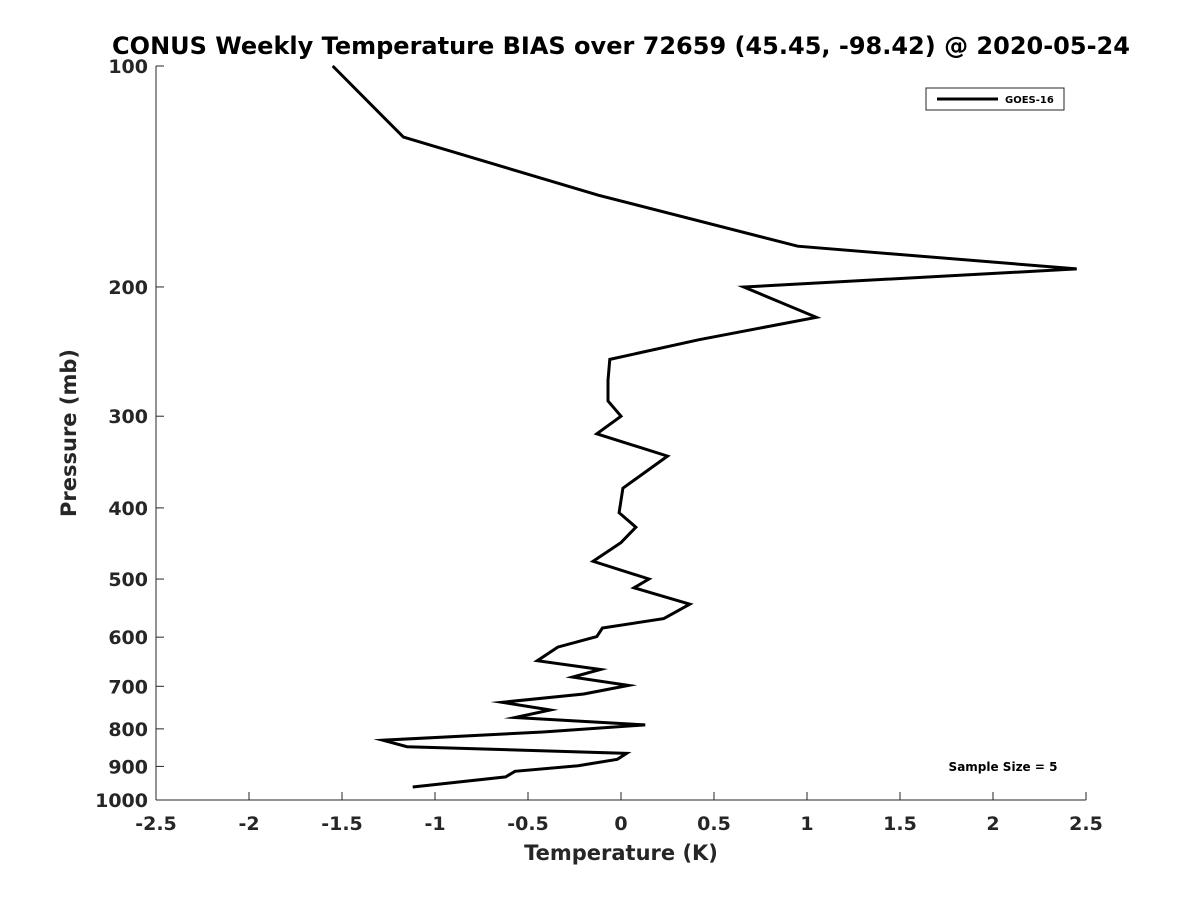 This screenshot has width=1200, height=900. Describe the element at coordinates (128, 730) in the screenshot. I see `y-tick-label: 800` at that location.